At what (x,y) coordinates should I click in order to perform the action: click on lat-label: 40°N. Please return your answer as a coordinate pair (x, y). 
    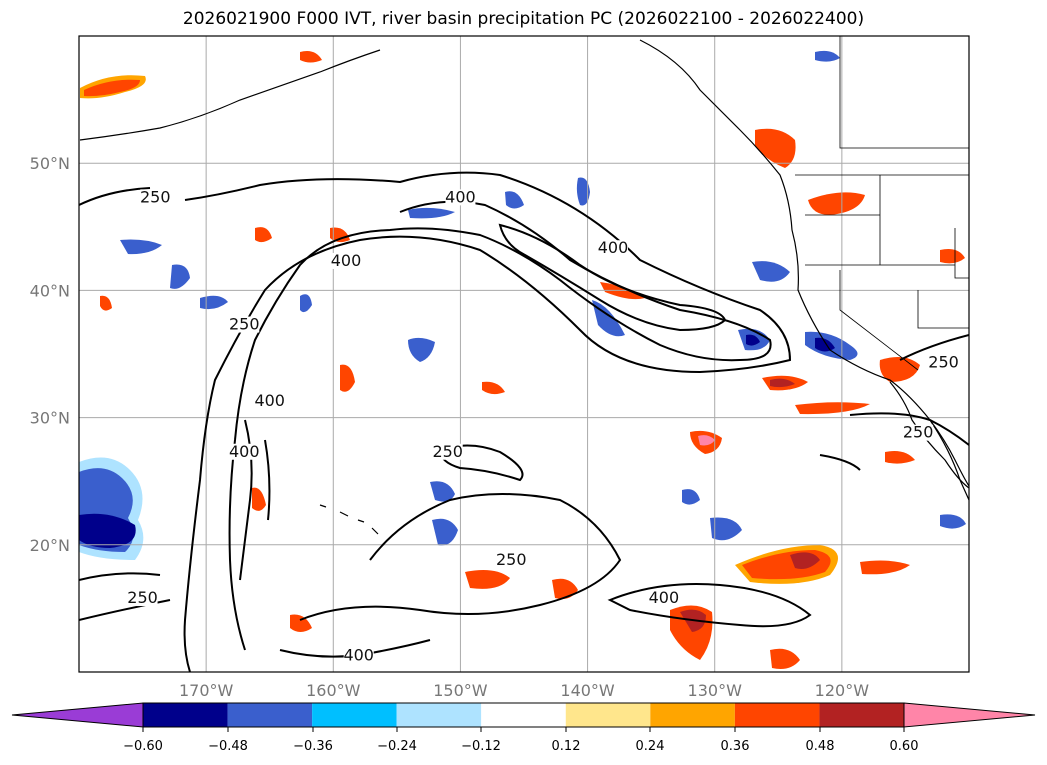
    Looking at the image, I should click on (50, 290).